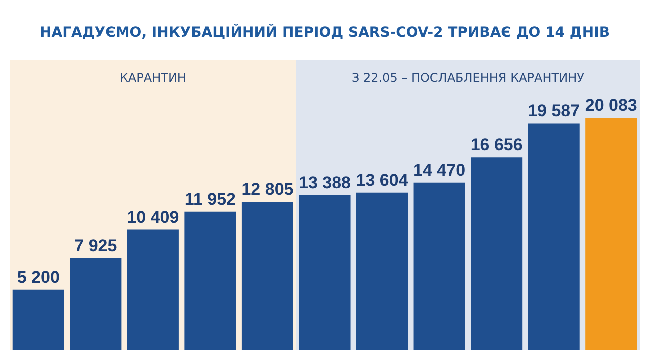 This screenshot has height=350, width=650. I want to click on data-label: 10 409, so click(153, 217).